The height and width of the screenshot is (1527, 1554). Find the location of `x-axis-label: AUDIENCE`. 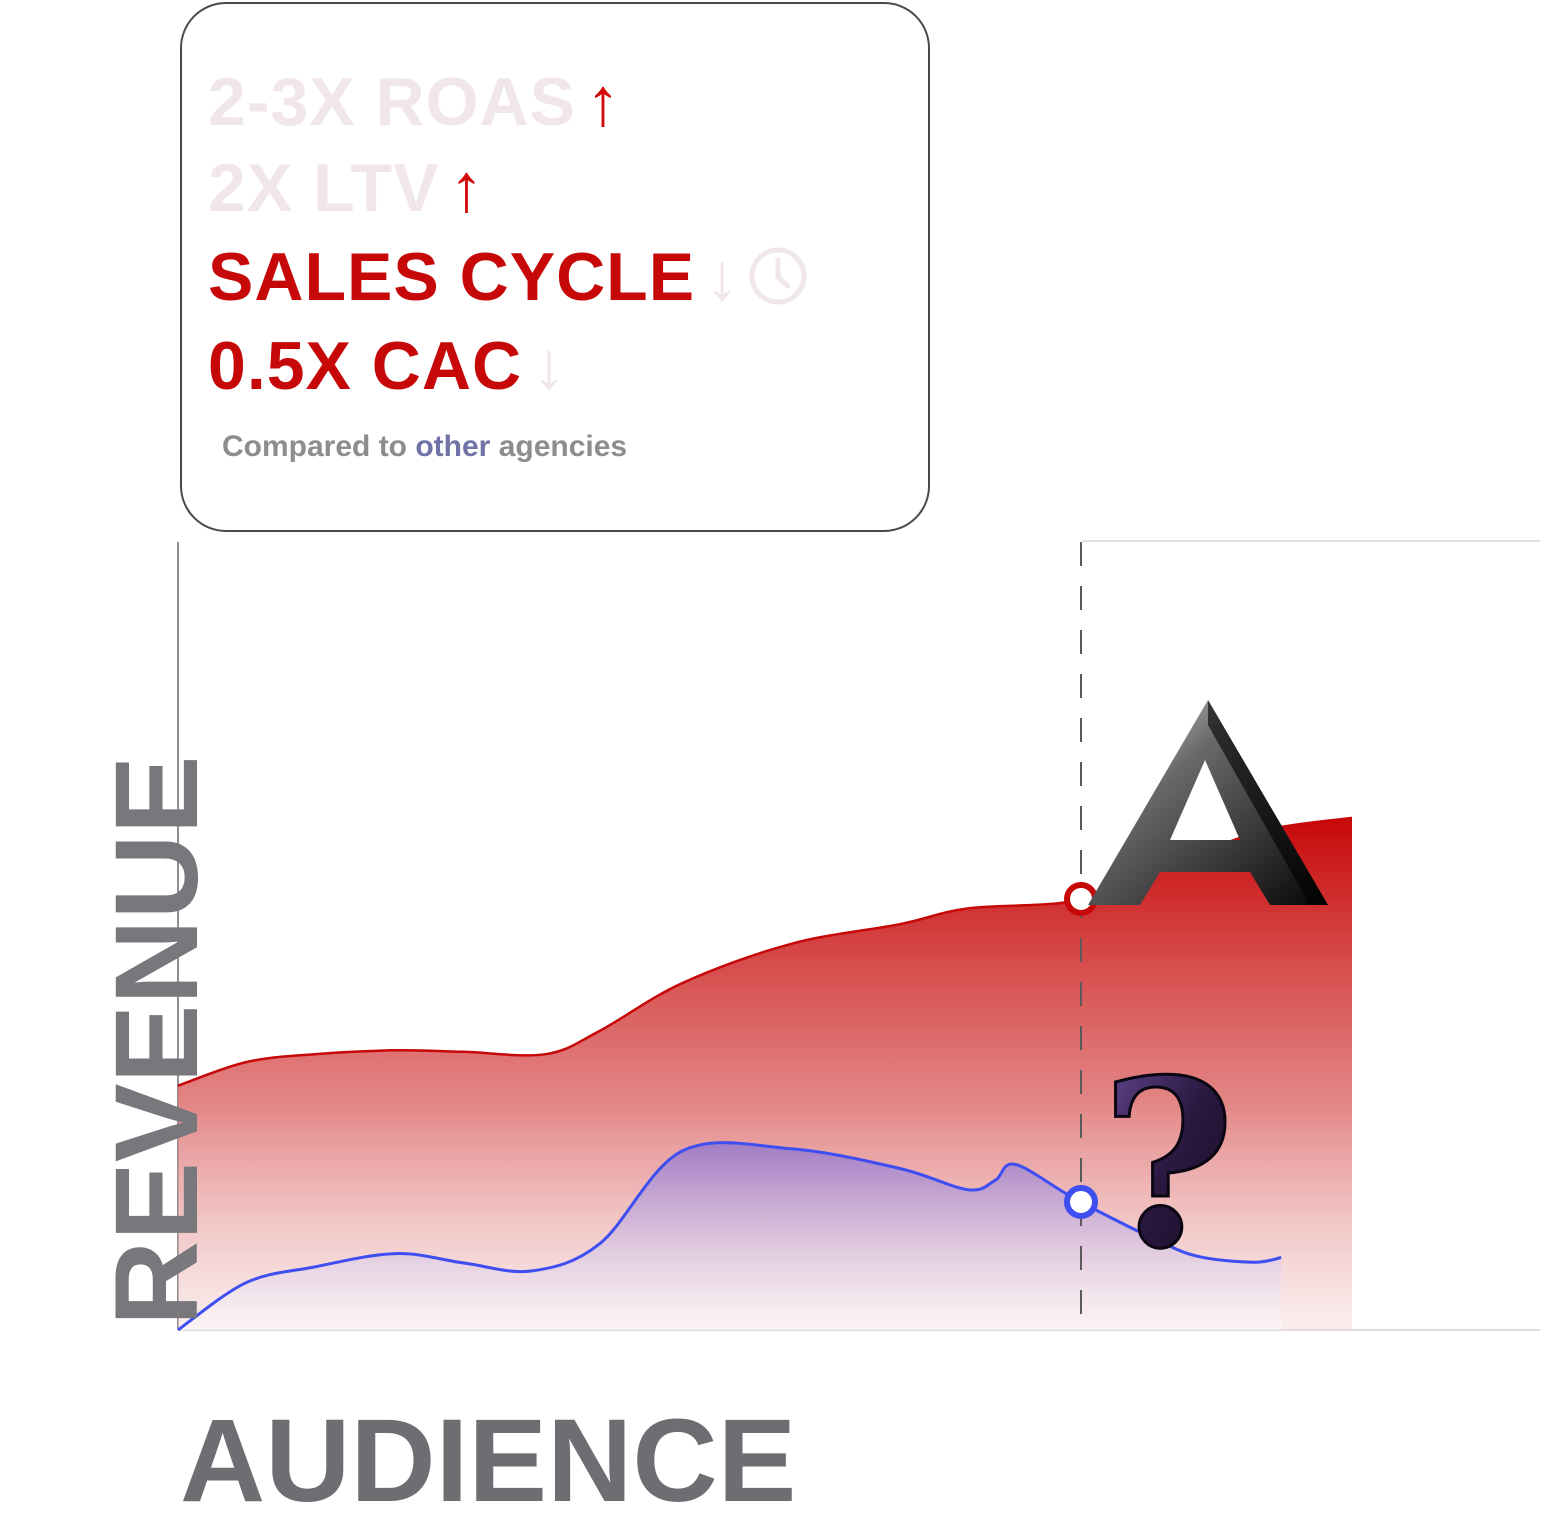

x-axis-label: AUDIENCE is located at coordinates (488, 1461).